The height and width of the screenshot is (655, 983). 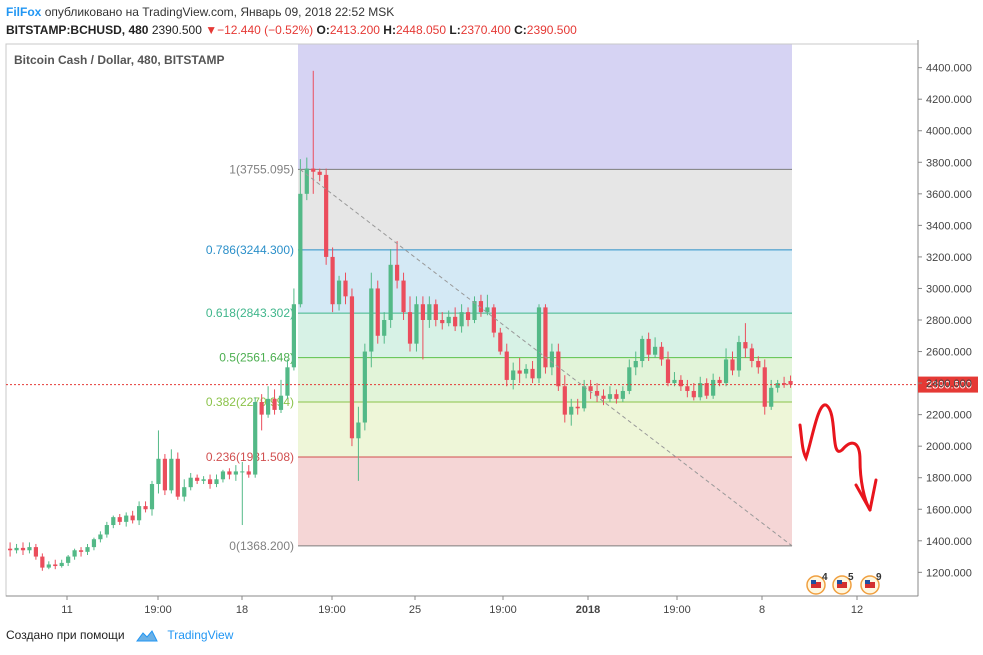 What do you see at coordinates (485, 30) in the screenshot?
I see `low-value: 2370.400` at bounding box center [485, 30].